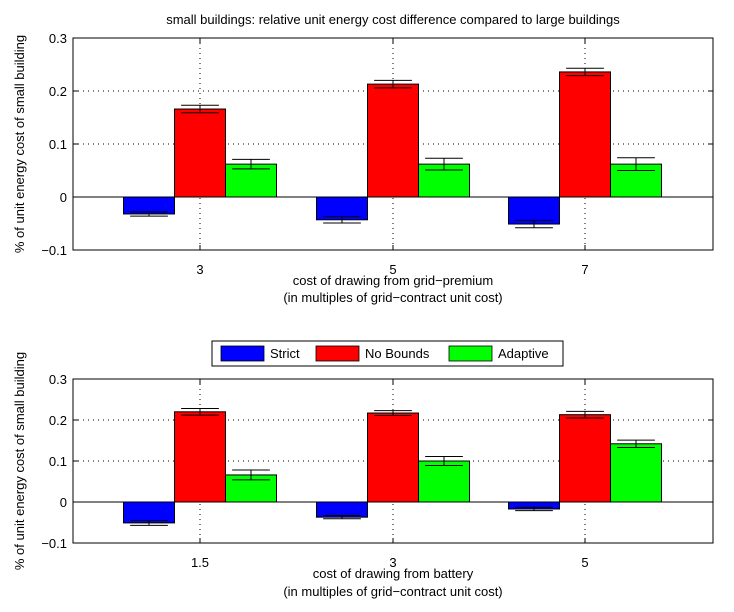 The height and width of the screenshot is (612, 734). I want to click on legend-box, so click(387, 353).